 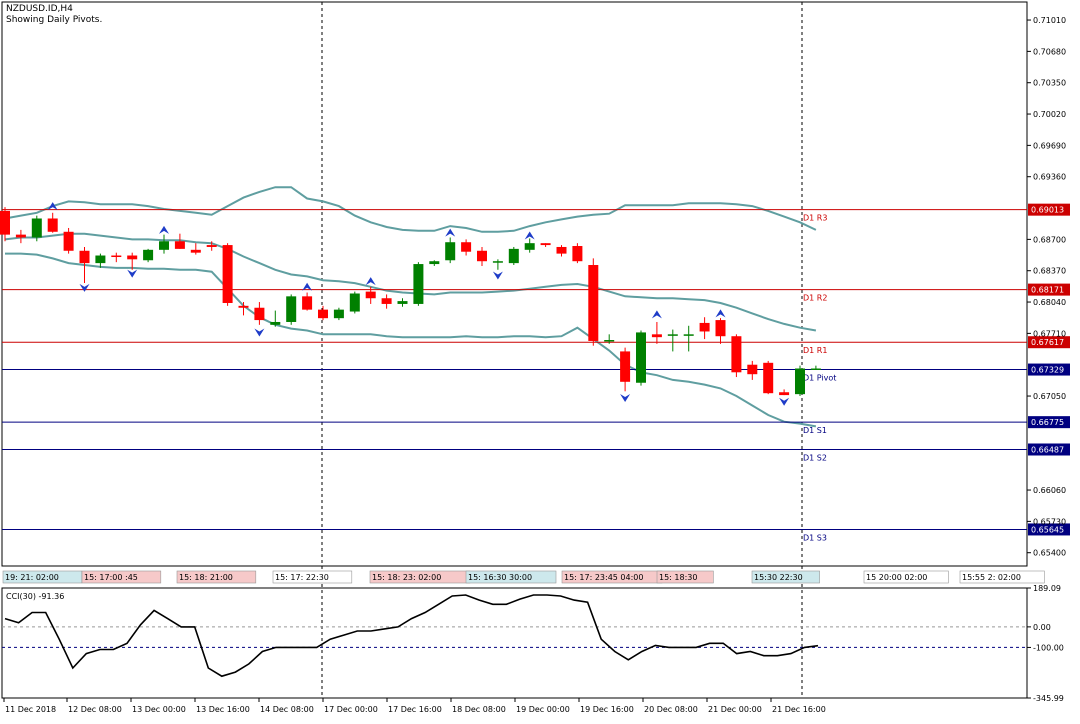 What do you see at coordinates (1047, 370) in the screenshot?
I see `pivot-price-tag-label: 0.67329` at bounding box center [1047, 370].